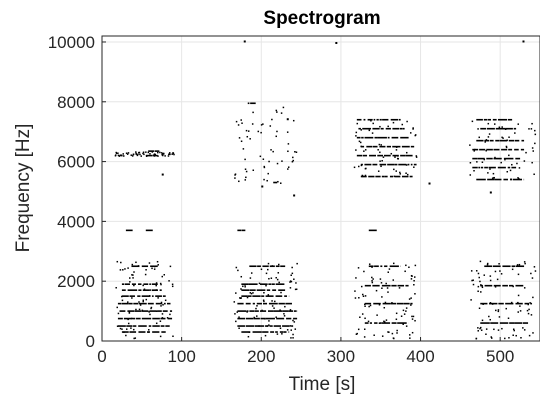  I want to click on isolated-point, so click(490, 192).